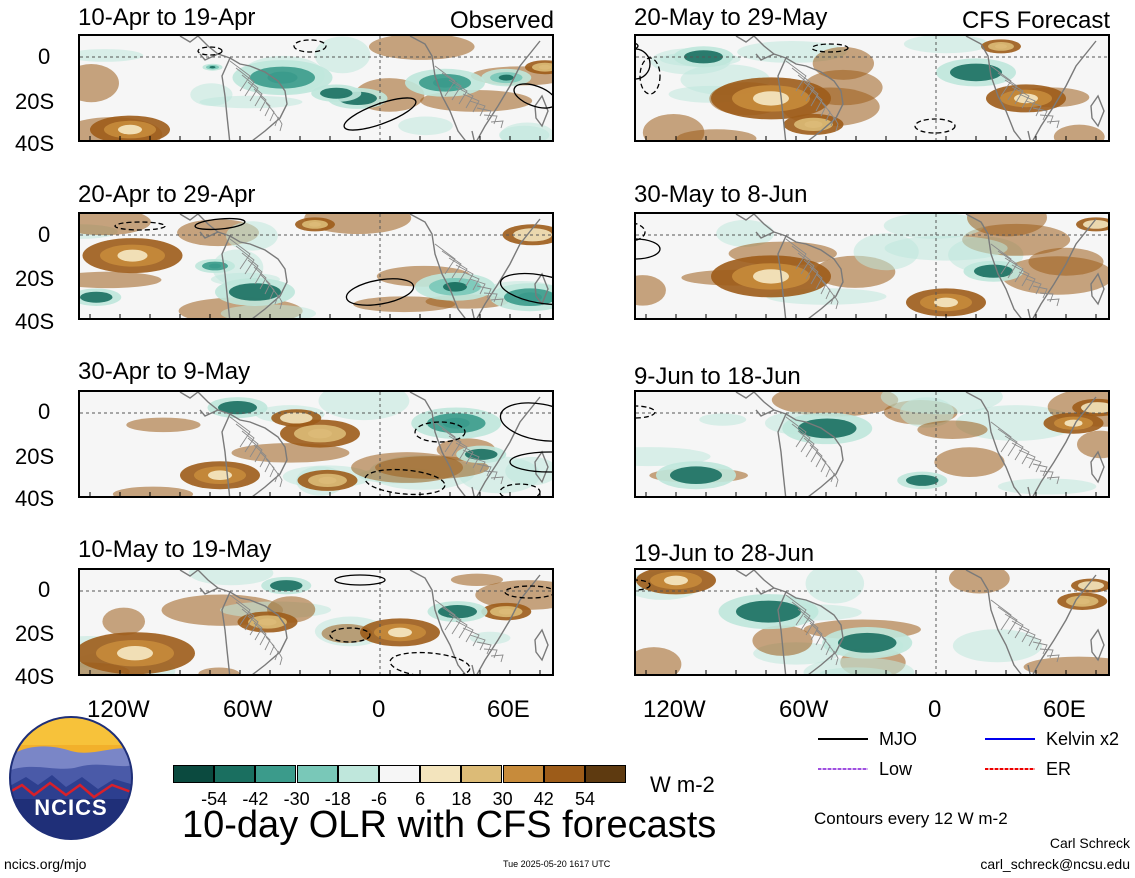  Describe the element at coordinates (337, 799) in the screenshot. I see `colorbar-label: -18` at that location.